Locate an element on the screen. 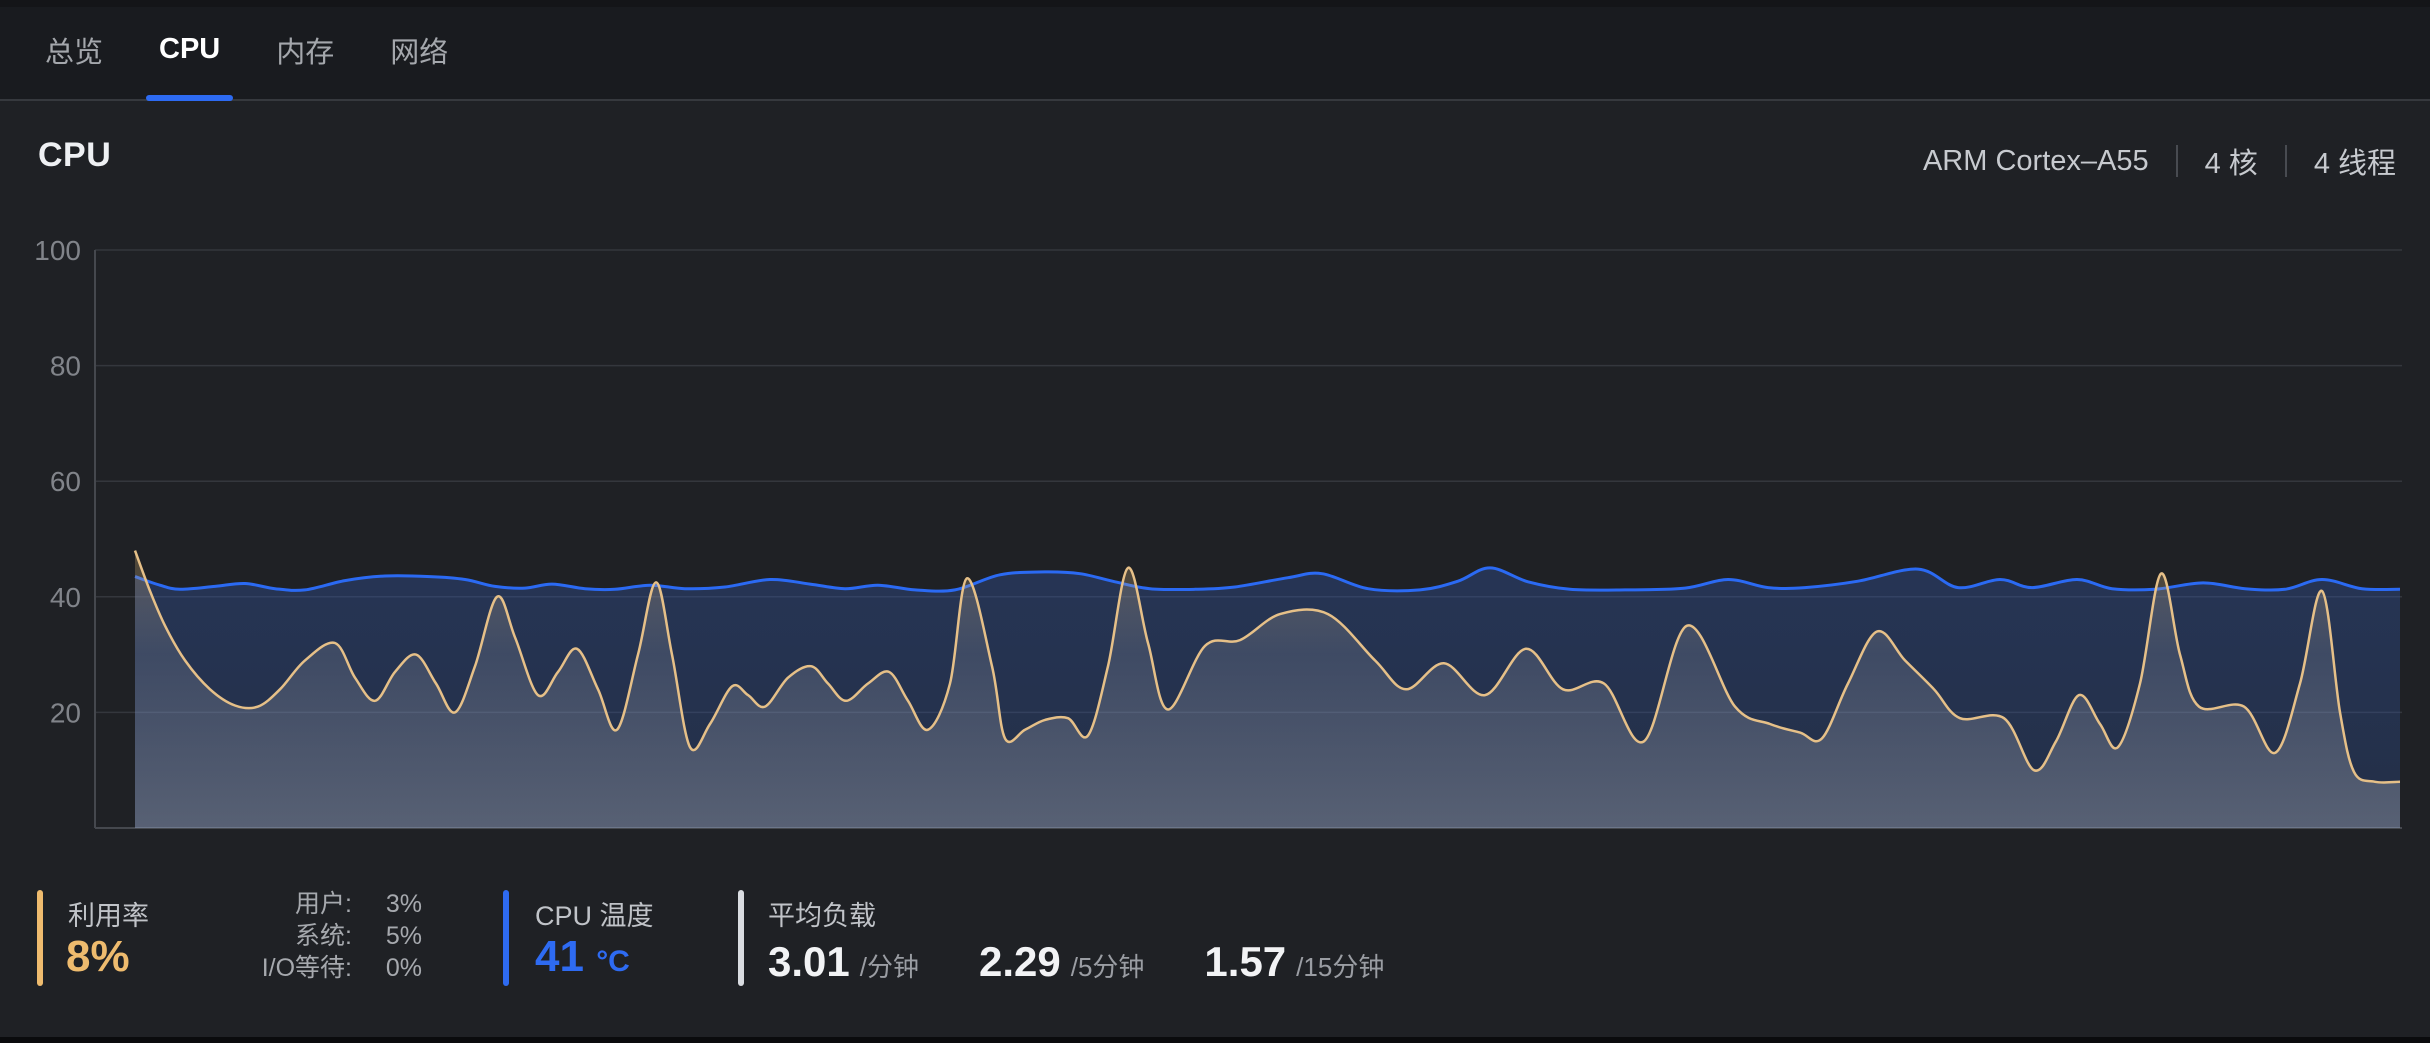  utilization-breakdown: 用户: 3% 系统: 5% I/O等待: 0% is located at coordinates (301, 936).